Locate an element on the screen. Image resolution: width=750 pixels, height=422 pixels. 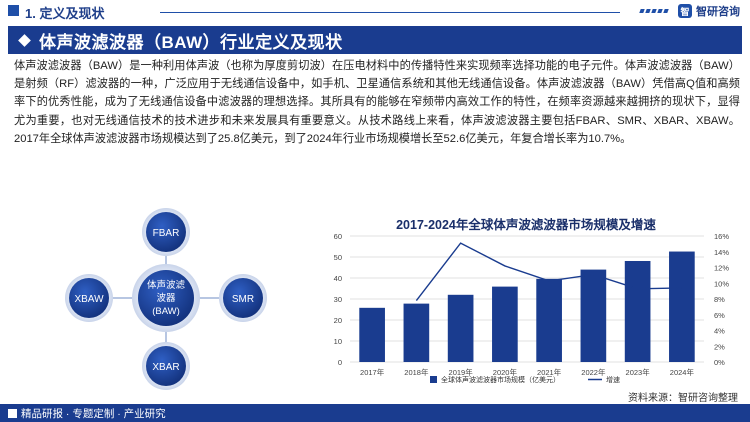
footer-slogan: 精品研报 · 专题定制 · 产业研究 is located at coordinates (93, 414).